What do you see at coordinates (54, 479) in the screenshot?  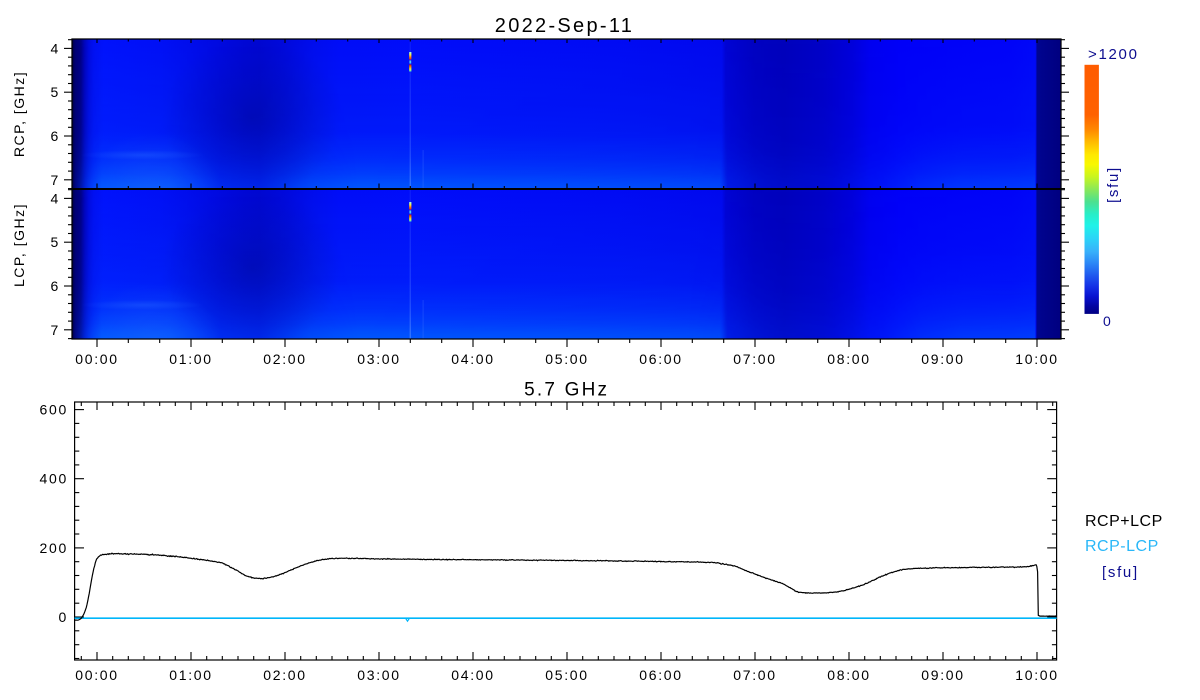 I see `svg-text: 400` at bounding box center [54, 479].